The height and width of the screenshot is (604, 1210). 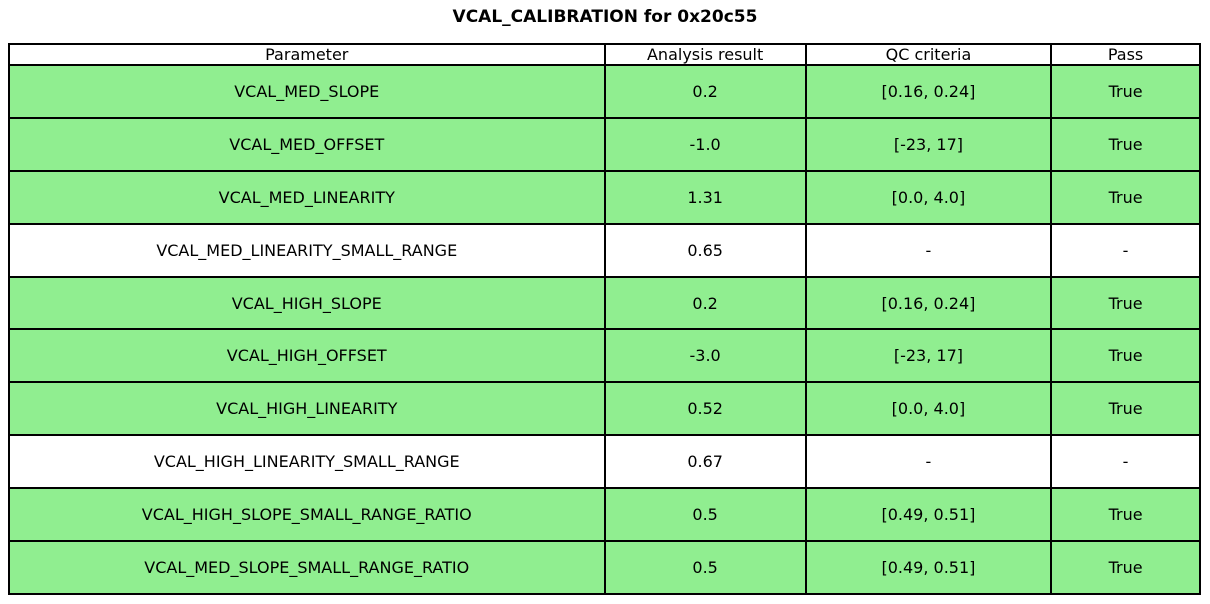 What do you see at coordinates (1125, 54) in the screenshot?
I see `column-header-pass: Pass` at bounding box center [1125, 54].